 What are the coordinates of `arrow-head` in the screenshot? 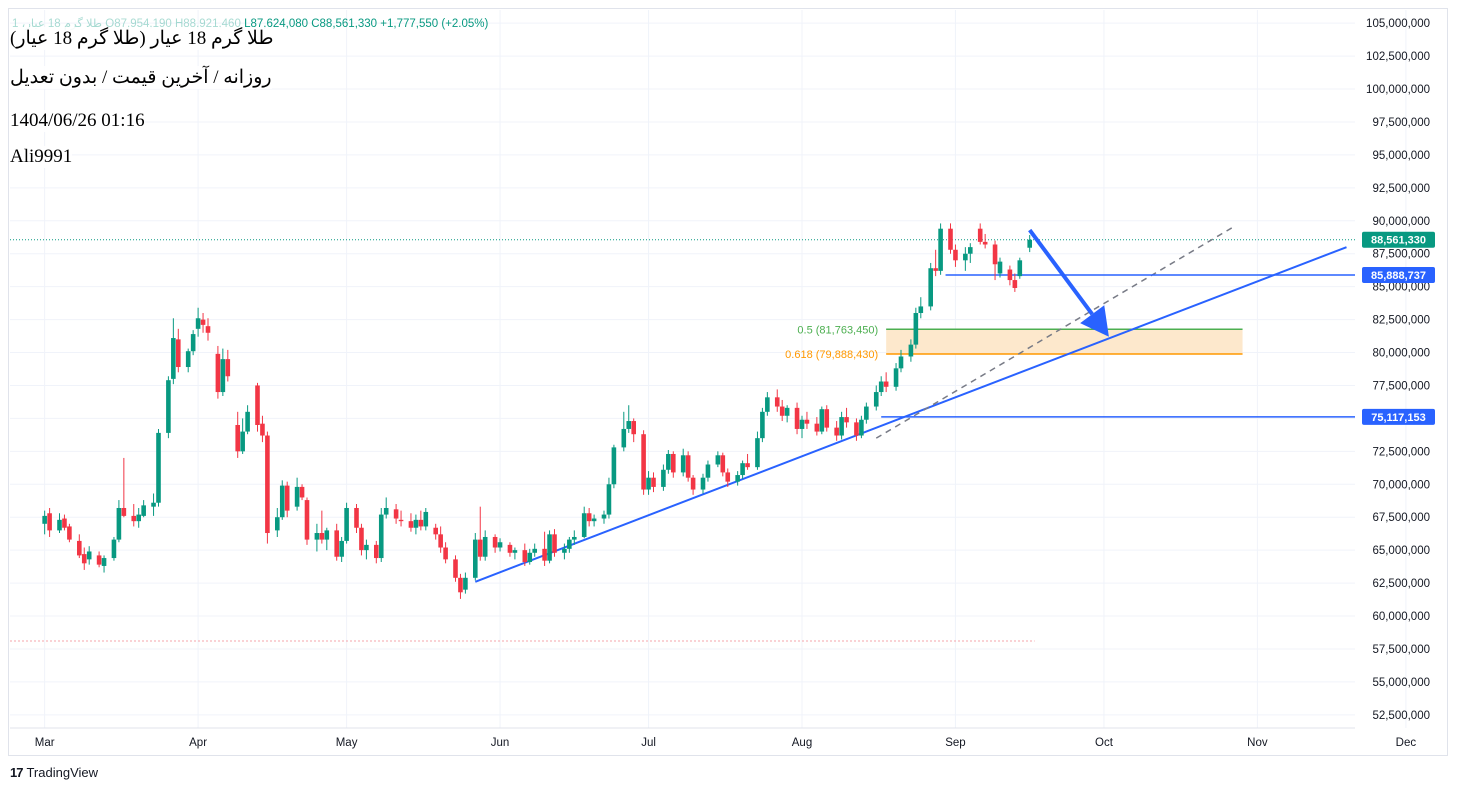 It's located at (1094, 321).